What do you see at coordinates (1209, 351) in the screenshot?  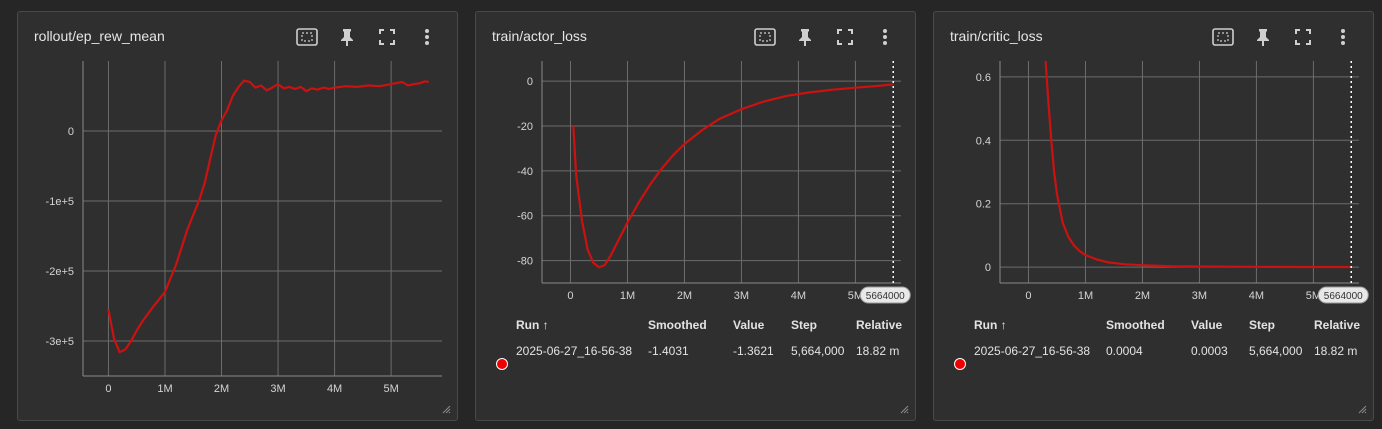 I see `raw-value: 0.0003` at bounding box center [1209, 351].